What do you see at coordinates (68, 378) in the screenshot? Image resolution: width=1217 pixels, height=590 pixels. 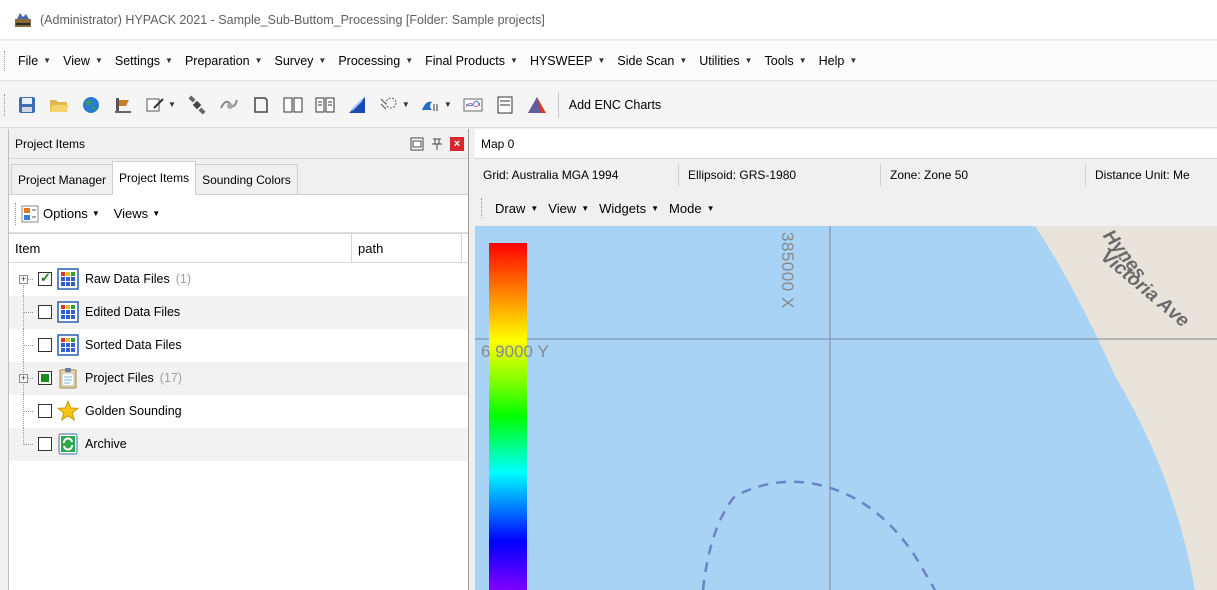 I see `clipboard-icon` at bounding box center [68, 378].